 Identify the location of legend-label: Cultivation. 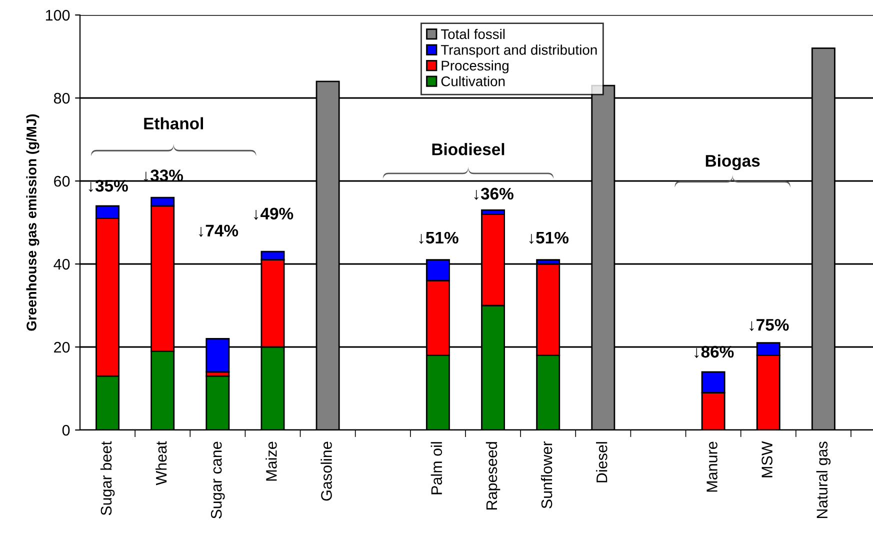
(473, 81).